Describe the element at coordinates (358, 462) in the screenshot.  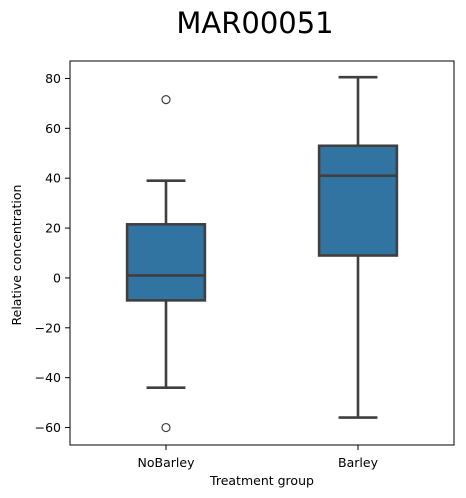
I see `x-tick-label: Barley` at that location.